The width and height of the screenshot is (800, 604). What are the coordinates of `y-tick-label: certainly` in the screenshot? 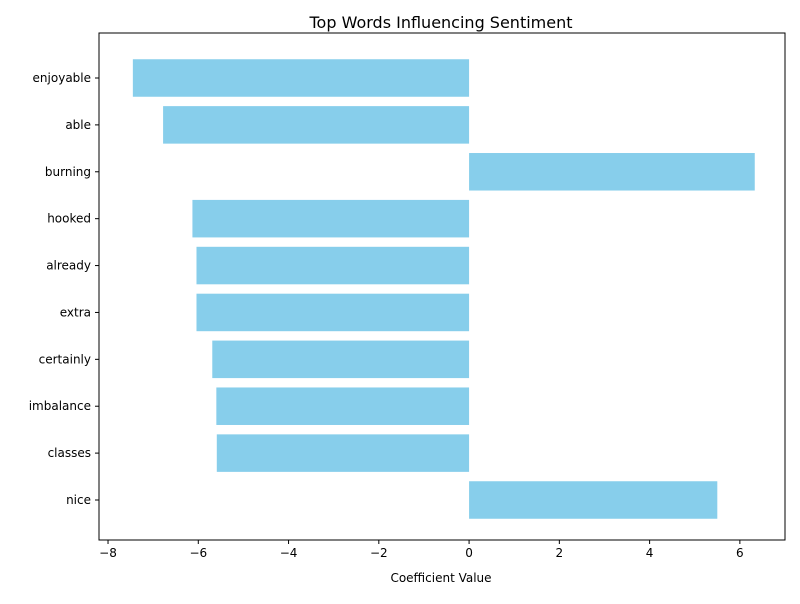 It's located at (65, 359).